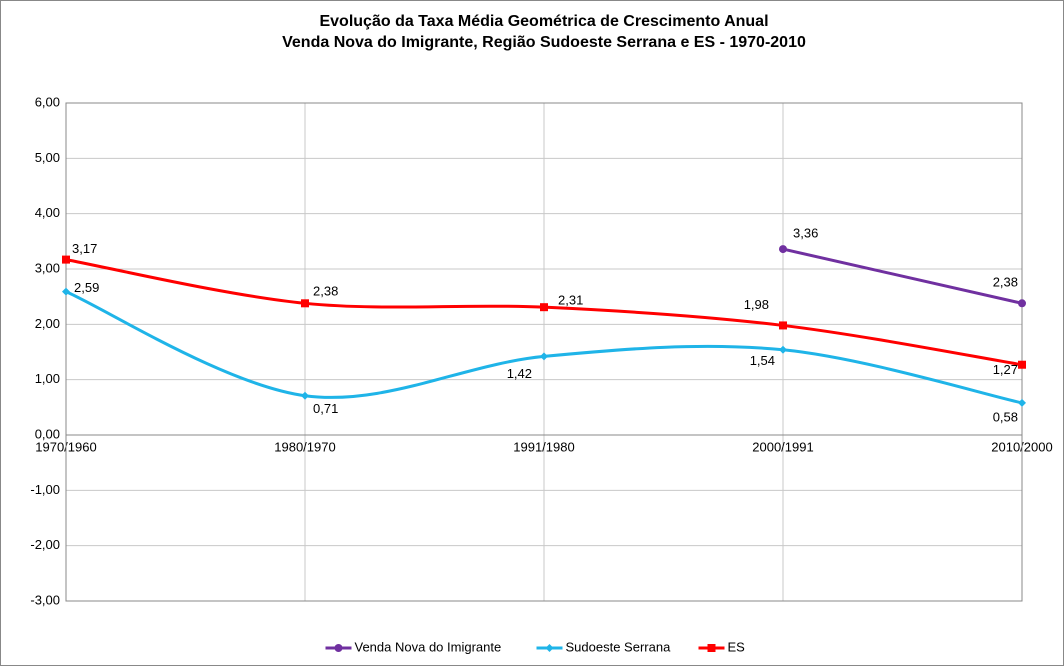 The image size is (1064, 666). I want to click on legend-label: Venda Nova do Imigrante, so click(428, 646).